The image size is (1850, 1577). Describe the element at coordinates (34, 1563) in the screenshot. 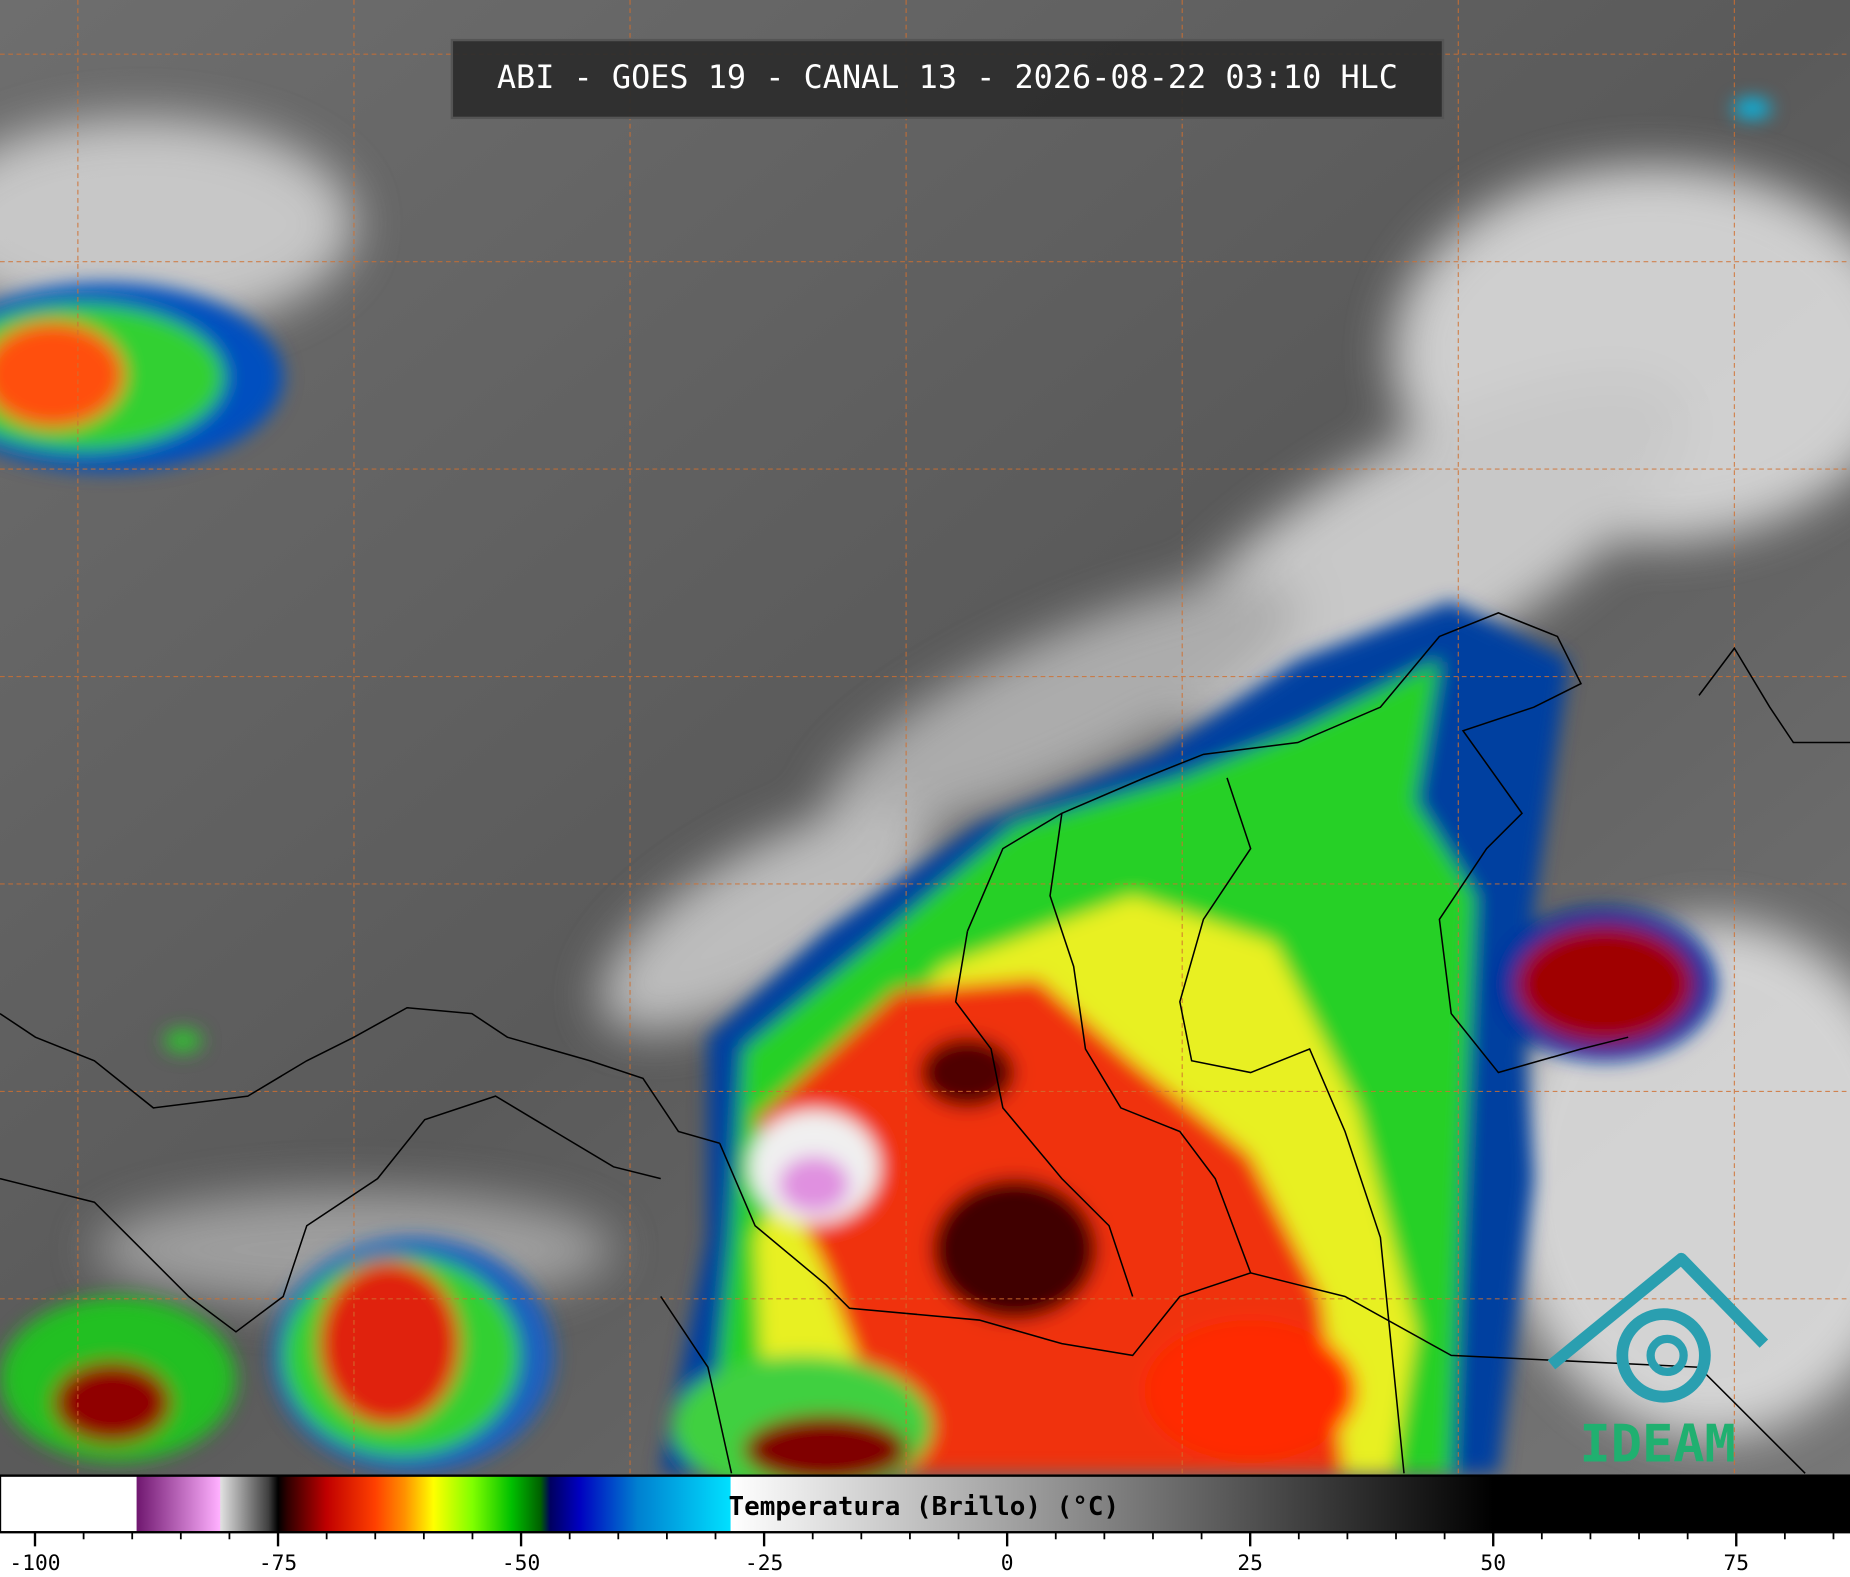

I see `tick-label: -100` at that location.